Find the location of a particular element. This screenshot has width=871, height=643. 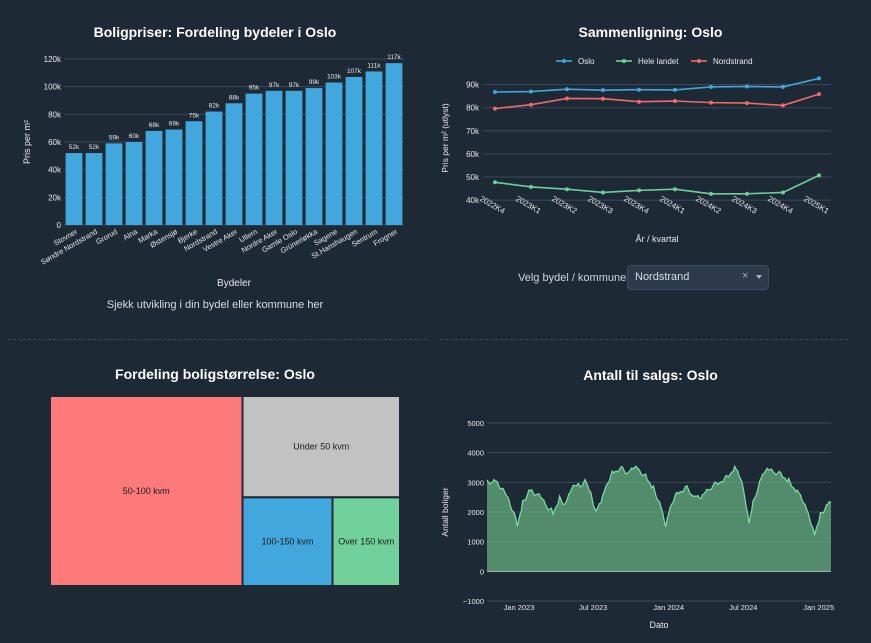

selector-row: Velg bydel / kommune: Nordstrand × is located at coordinates (650, 277).